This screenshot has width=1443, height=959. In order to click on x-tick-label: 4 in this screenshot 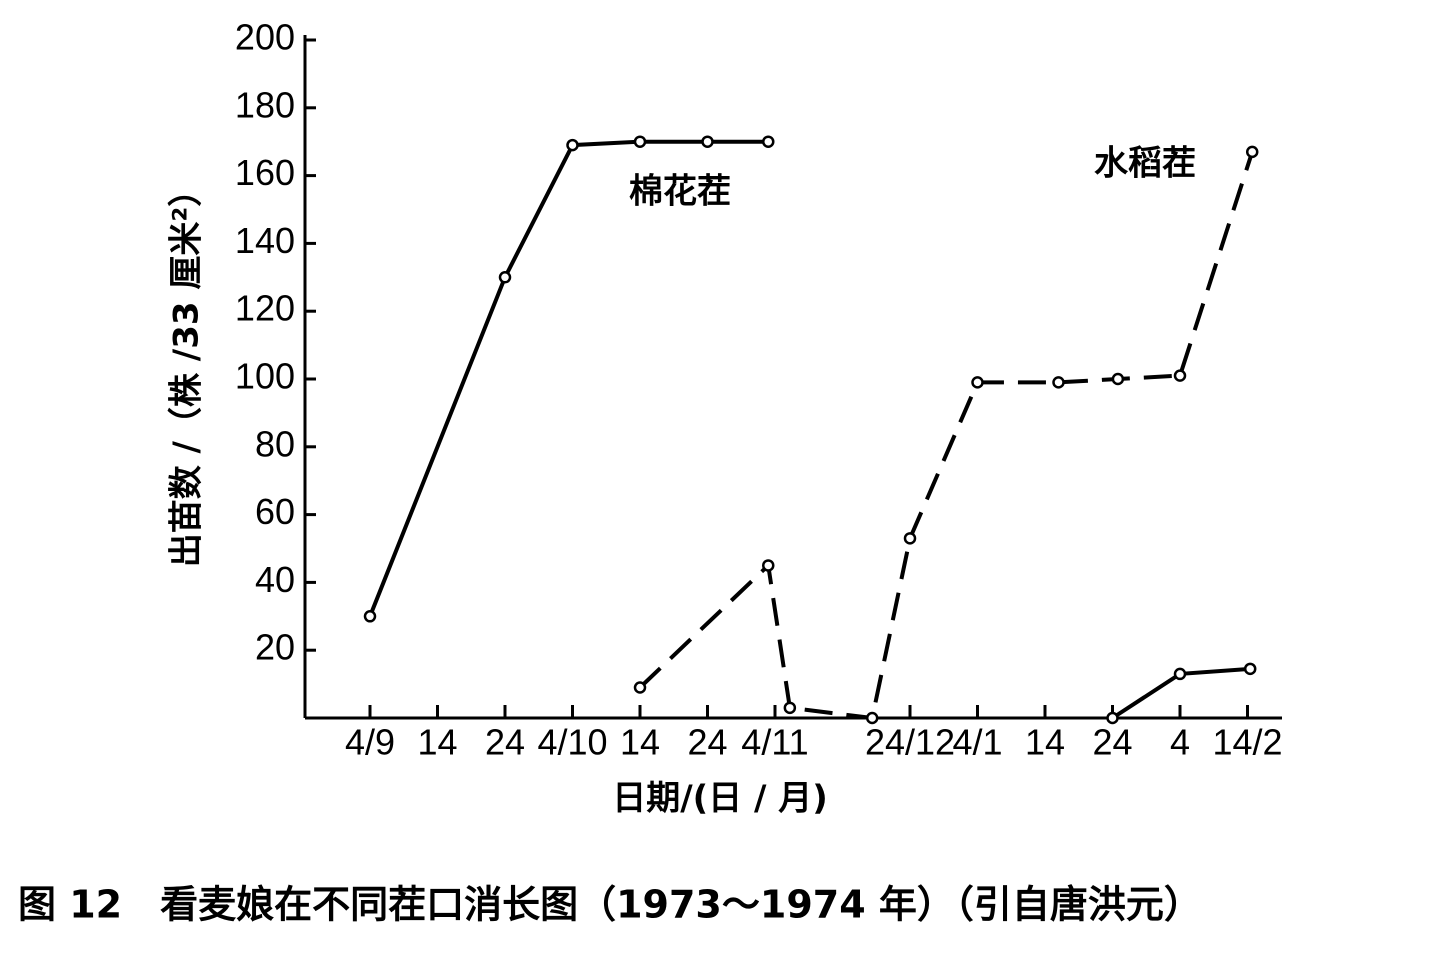, I will do `click(1180, 742)`.